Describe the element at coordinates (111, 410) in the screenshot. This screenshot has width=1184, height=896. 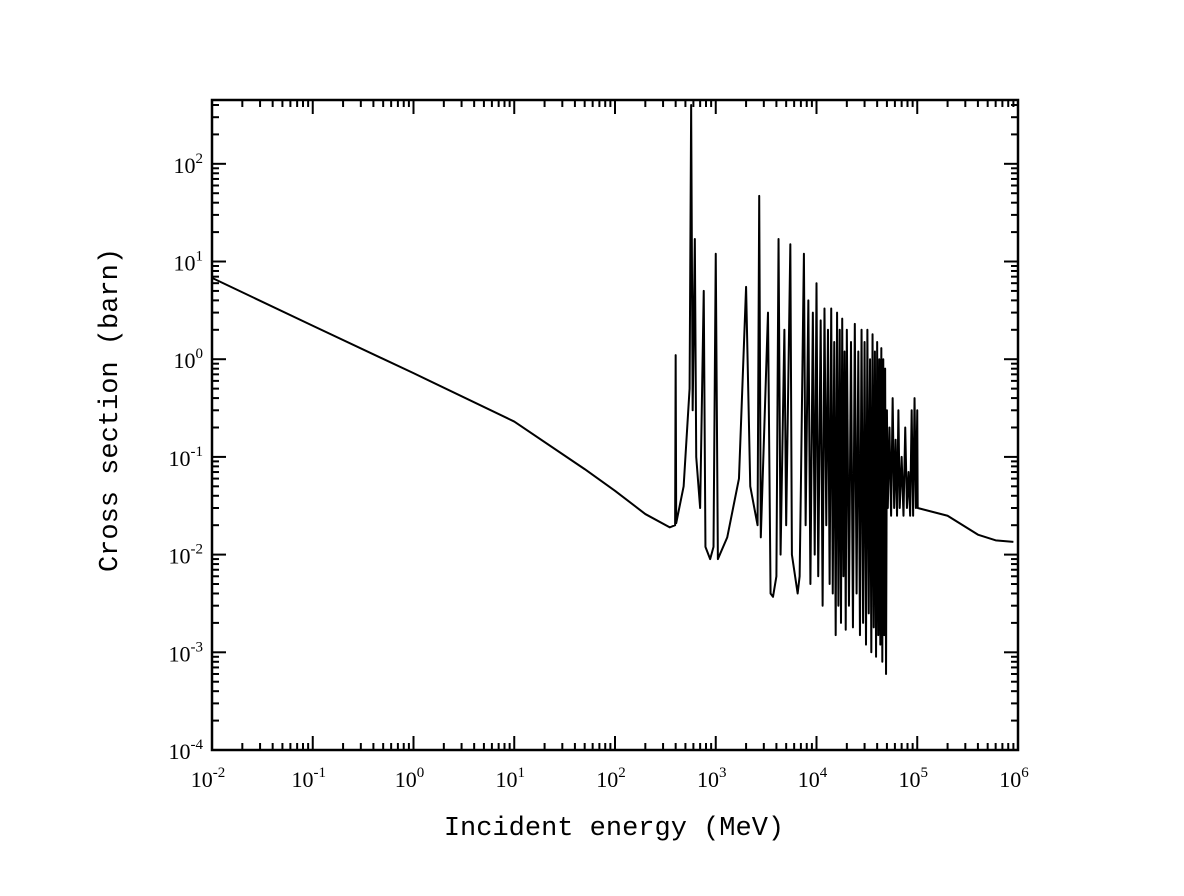
I see `y-axis-title: Cross section (barn)` at that location.